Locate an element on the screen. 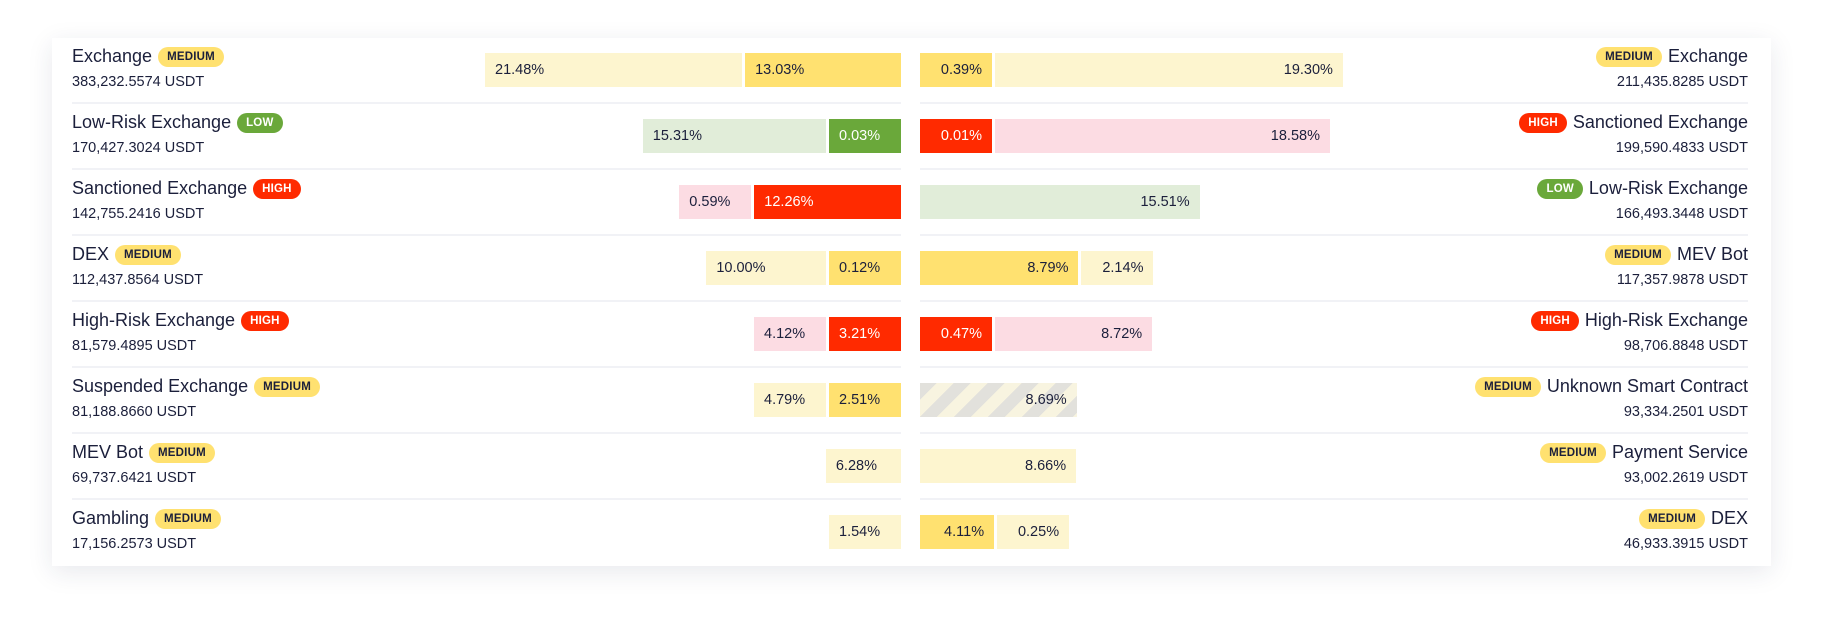 Image resolution: width=1824 pixels, height=632 pixels. row-title: MEDIUM Payment Service is located at coordinates (1644, 452).